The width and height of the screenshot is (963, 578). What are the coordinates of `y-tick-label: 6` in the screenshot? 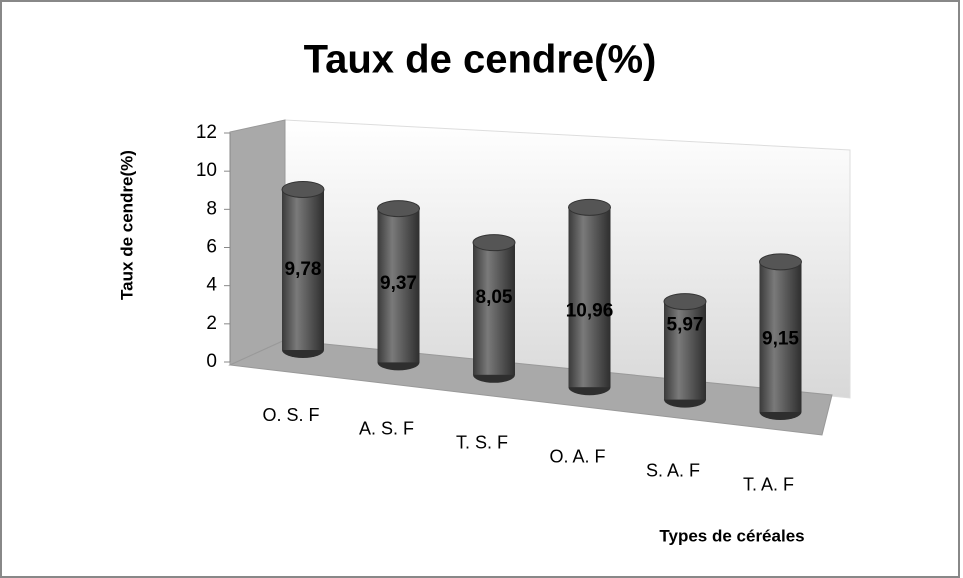 It's located at (211, 247).